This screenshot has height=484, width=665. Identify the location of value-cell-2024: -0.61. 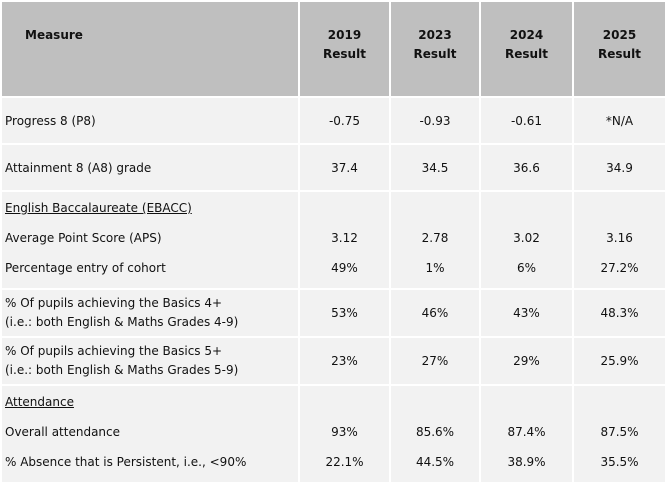
(526, 120).